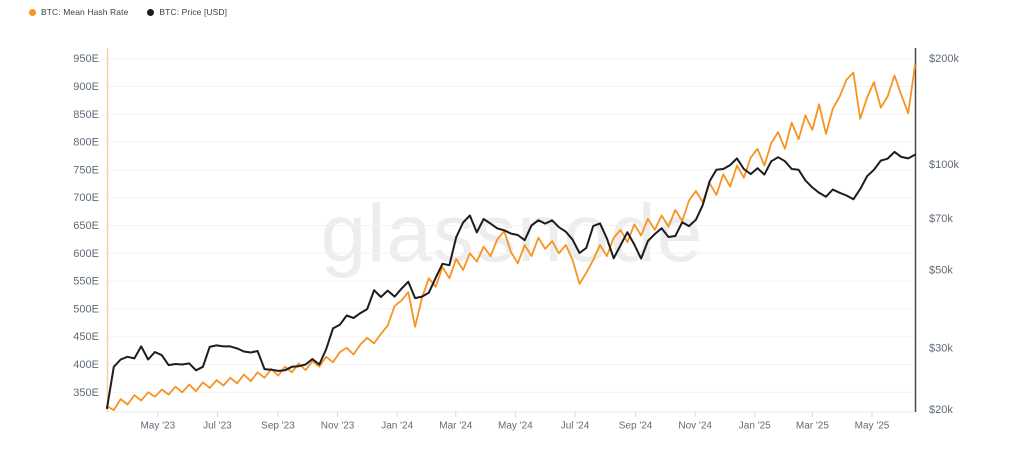  What do you see at coordinates (944, 234) in the screenshot?
I see `right-axis-labels: $200k $100k $70k $50k $30k $20k` at bounding box center [944, 234].